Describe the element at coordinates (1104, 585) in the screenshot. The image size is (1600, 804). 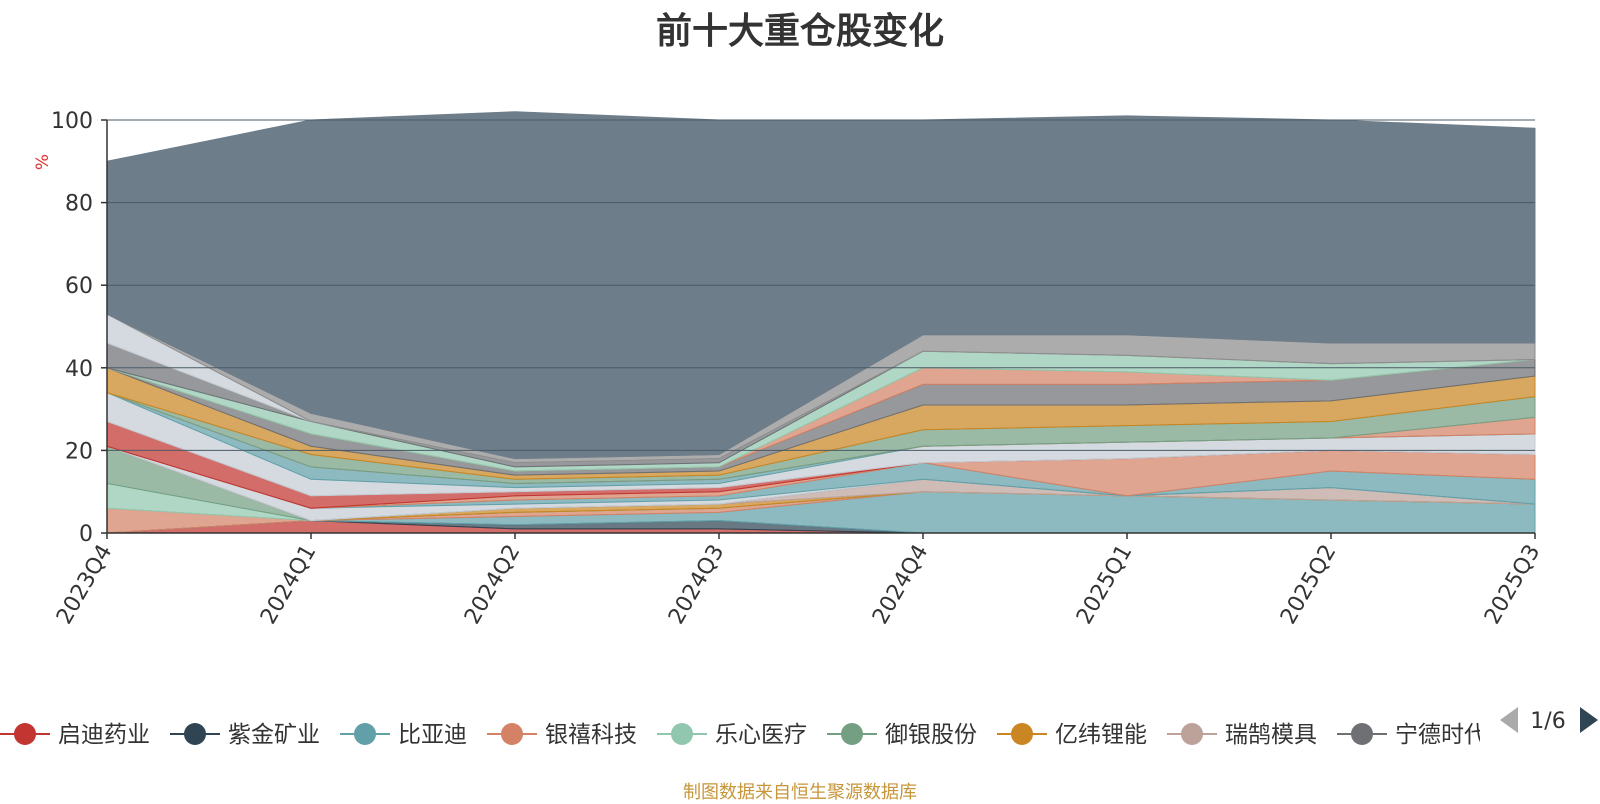
I see `x-tick-label: 2025Q1` at that location.